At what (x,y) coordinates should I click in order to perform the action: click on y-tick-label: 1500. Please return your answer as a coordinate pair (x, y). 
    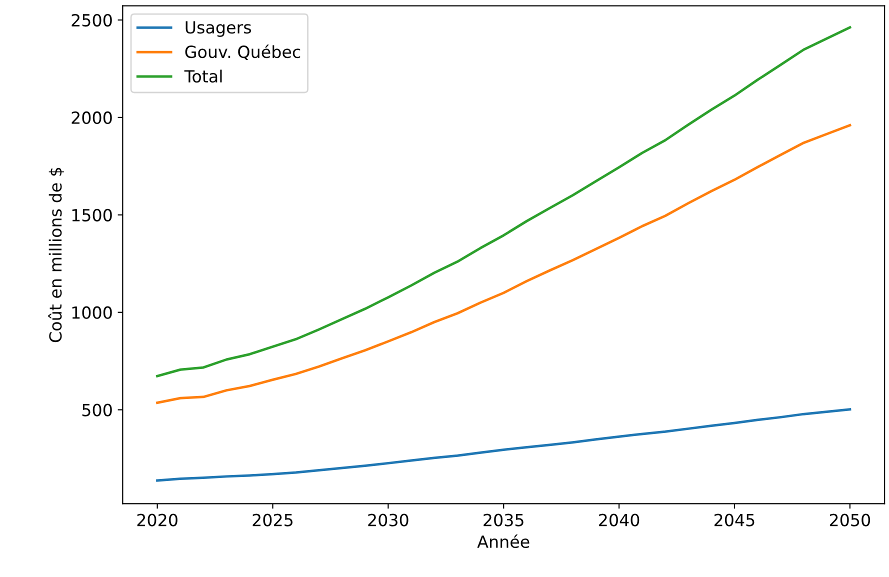
    Looking at the image, I should click on (92, 215).